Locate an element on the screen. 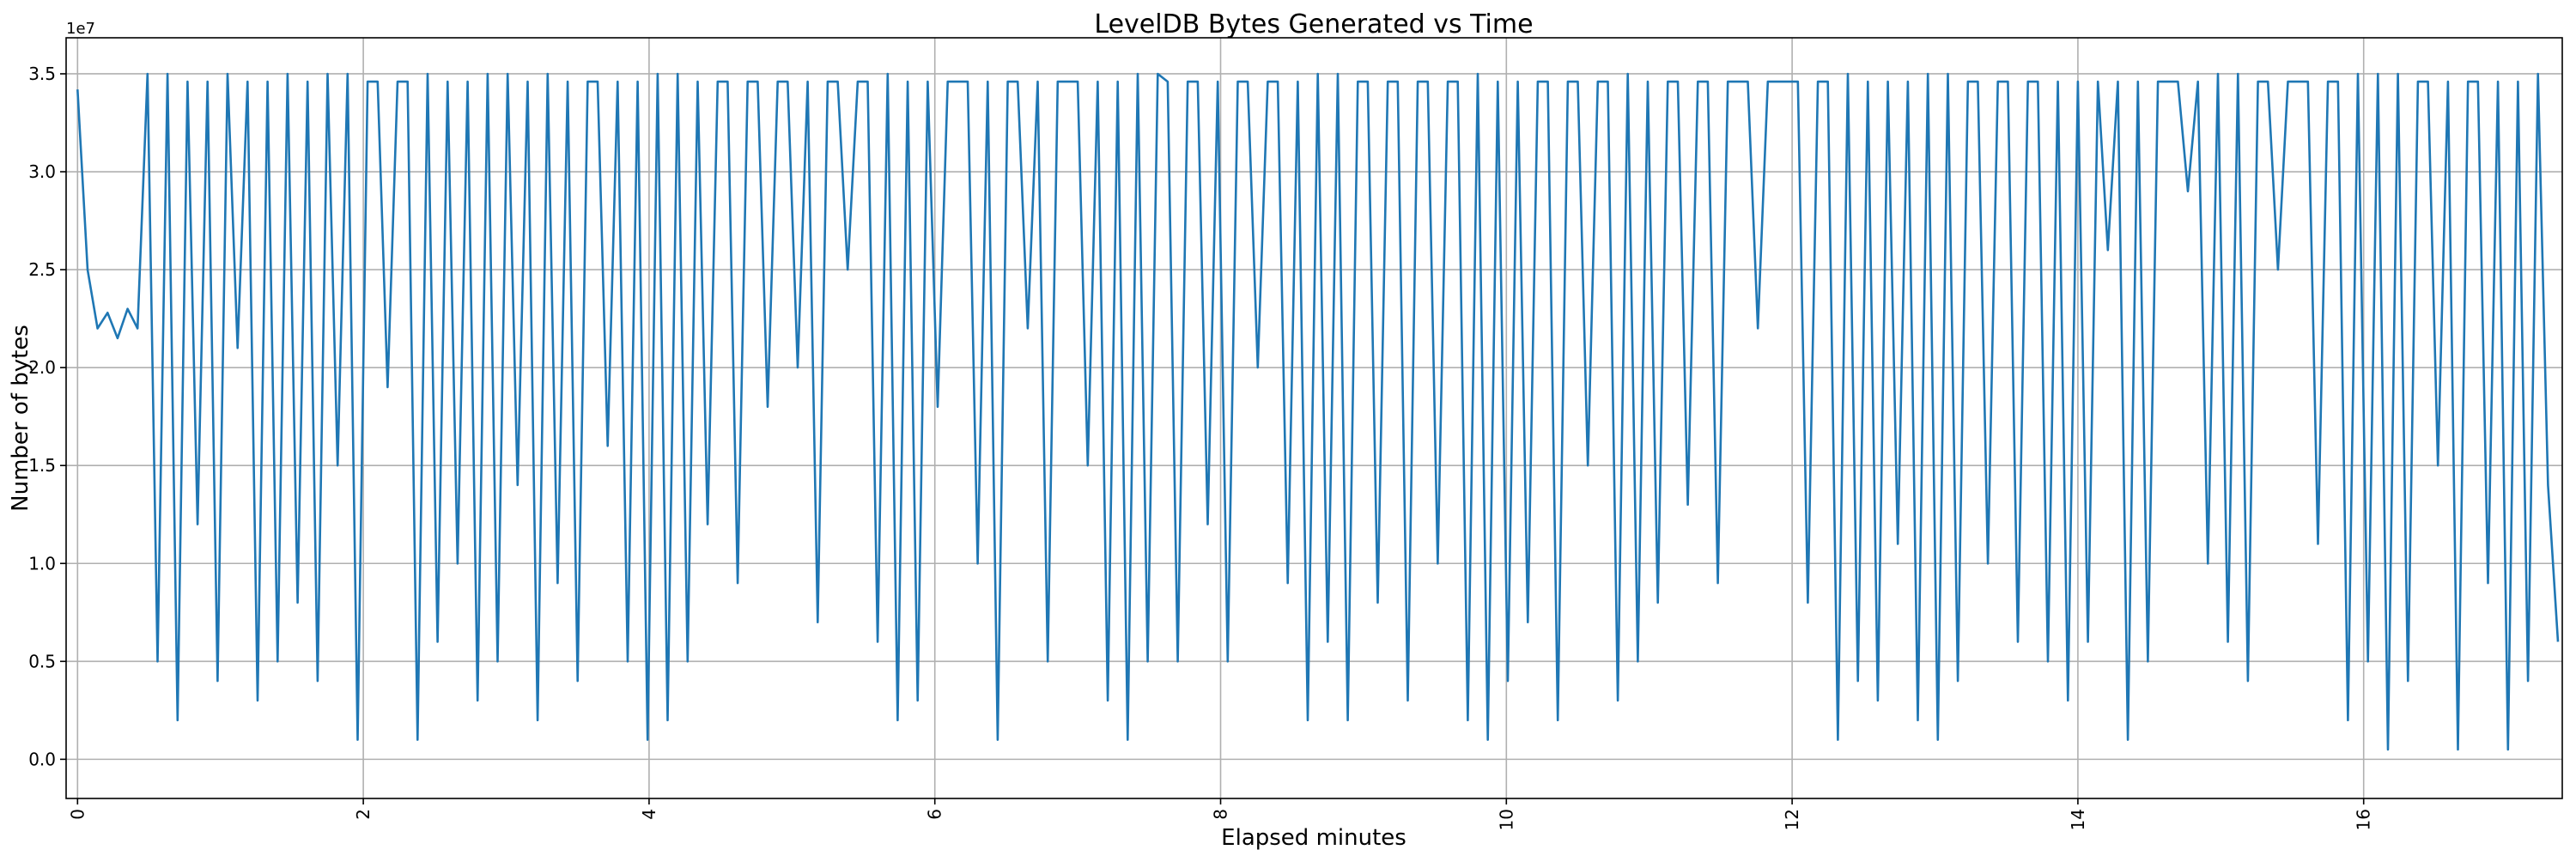 The image size is (2576, 862). x-tick-label: 10 is located at coordinates (1506, 819).